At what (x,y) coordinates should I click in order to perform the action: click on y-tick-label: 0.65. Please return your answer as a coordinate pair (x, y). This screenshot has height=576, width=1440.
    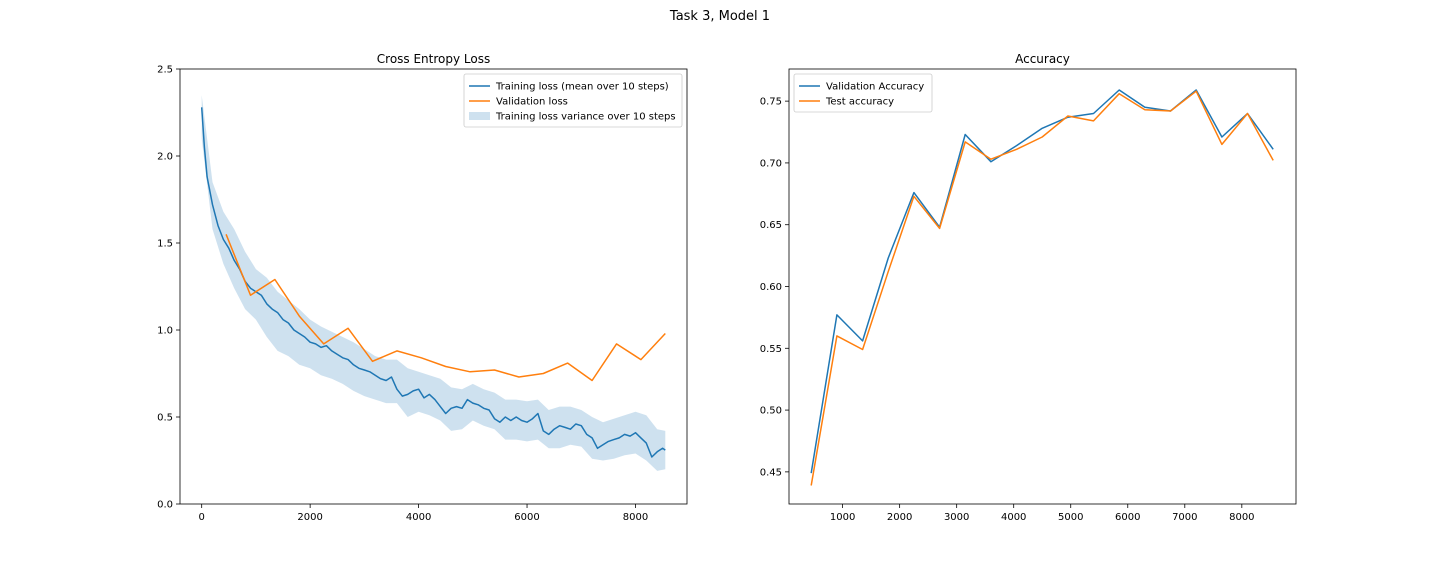
    Looking at the image, I should click on (771, 225).